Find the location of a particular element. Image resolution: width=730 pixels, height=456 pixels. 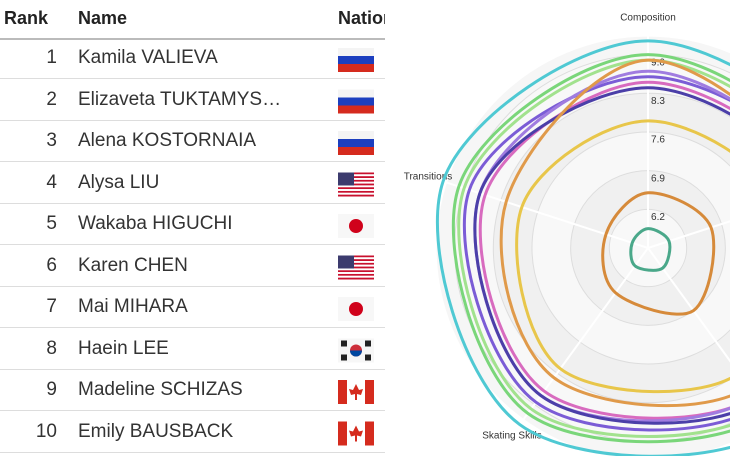

rank-cell: 6 is located at coordinates (51, 265).